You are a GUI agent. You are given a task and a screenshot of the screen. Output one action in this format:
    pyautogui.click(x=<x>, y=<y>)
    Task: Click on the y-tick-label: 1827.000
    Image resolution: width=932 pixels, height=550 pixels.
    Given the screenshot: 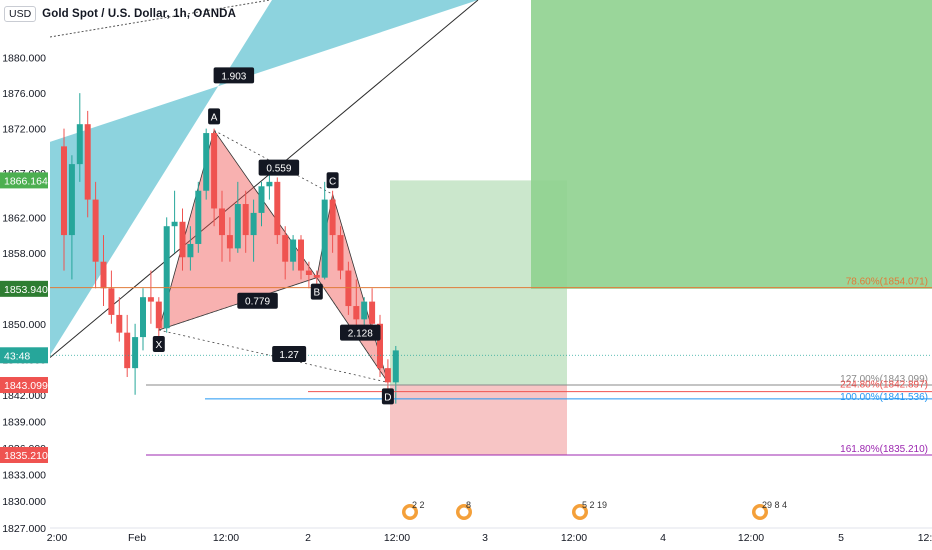 What is the action you would take?
    pyautogui.click(x=24, y=529)
    